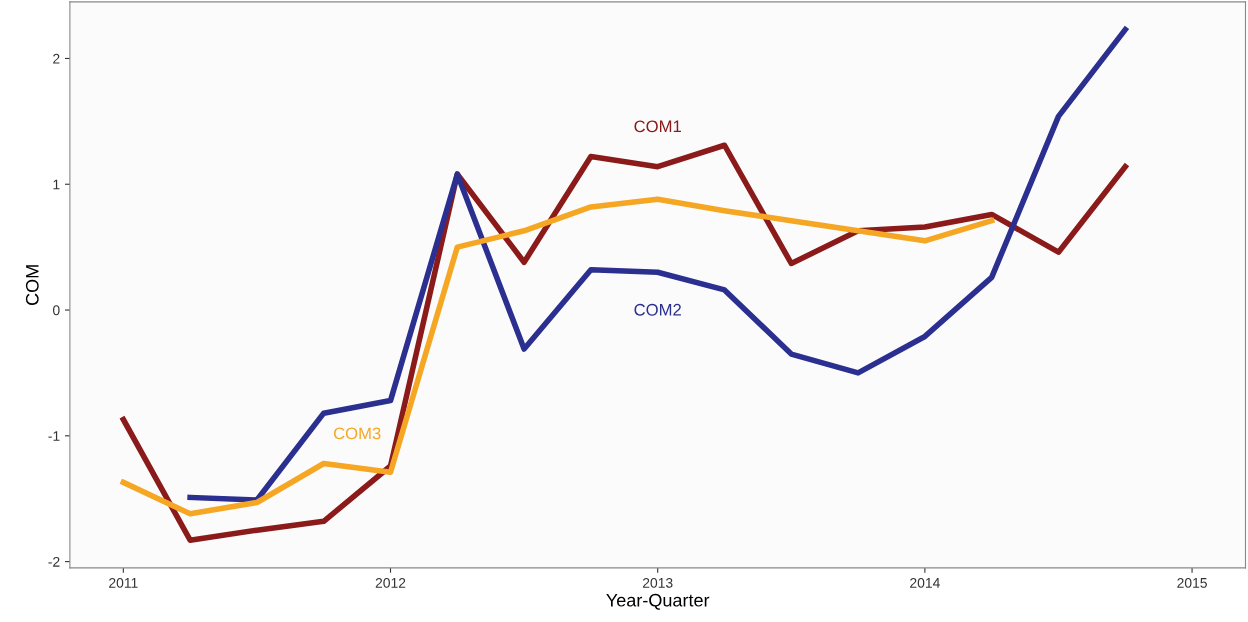  I want to click on y-tick-label: 1, so click(56, 184).